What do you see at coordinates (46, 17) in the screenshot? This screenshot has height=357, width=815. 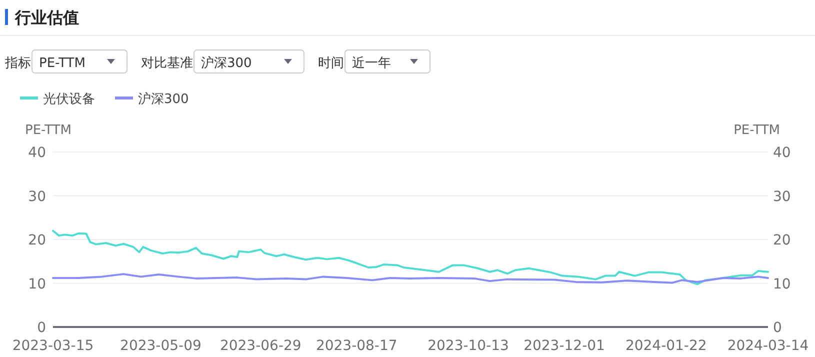 I see `chart-title: 行业估值` at bounding box center [46, 17].